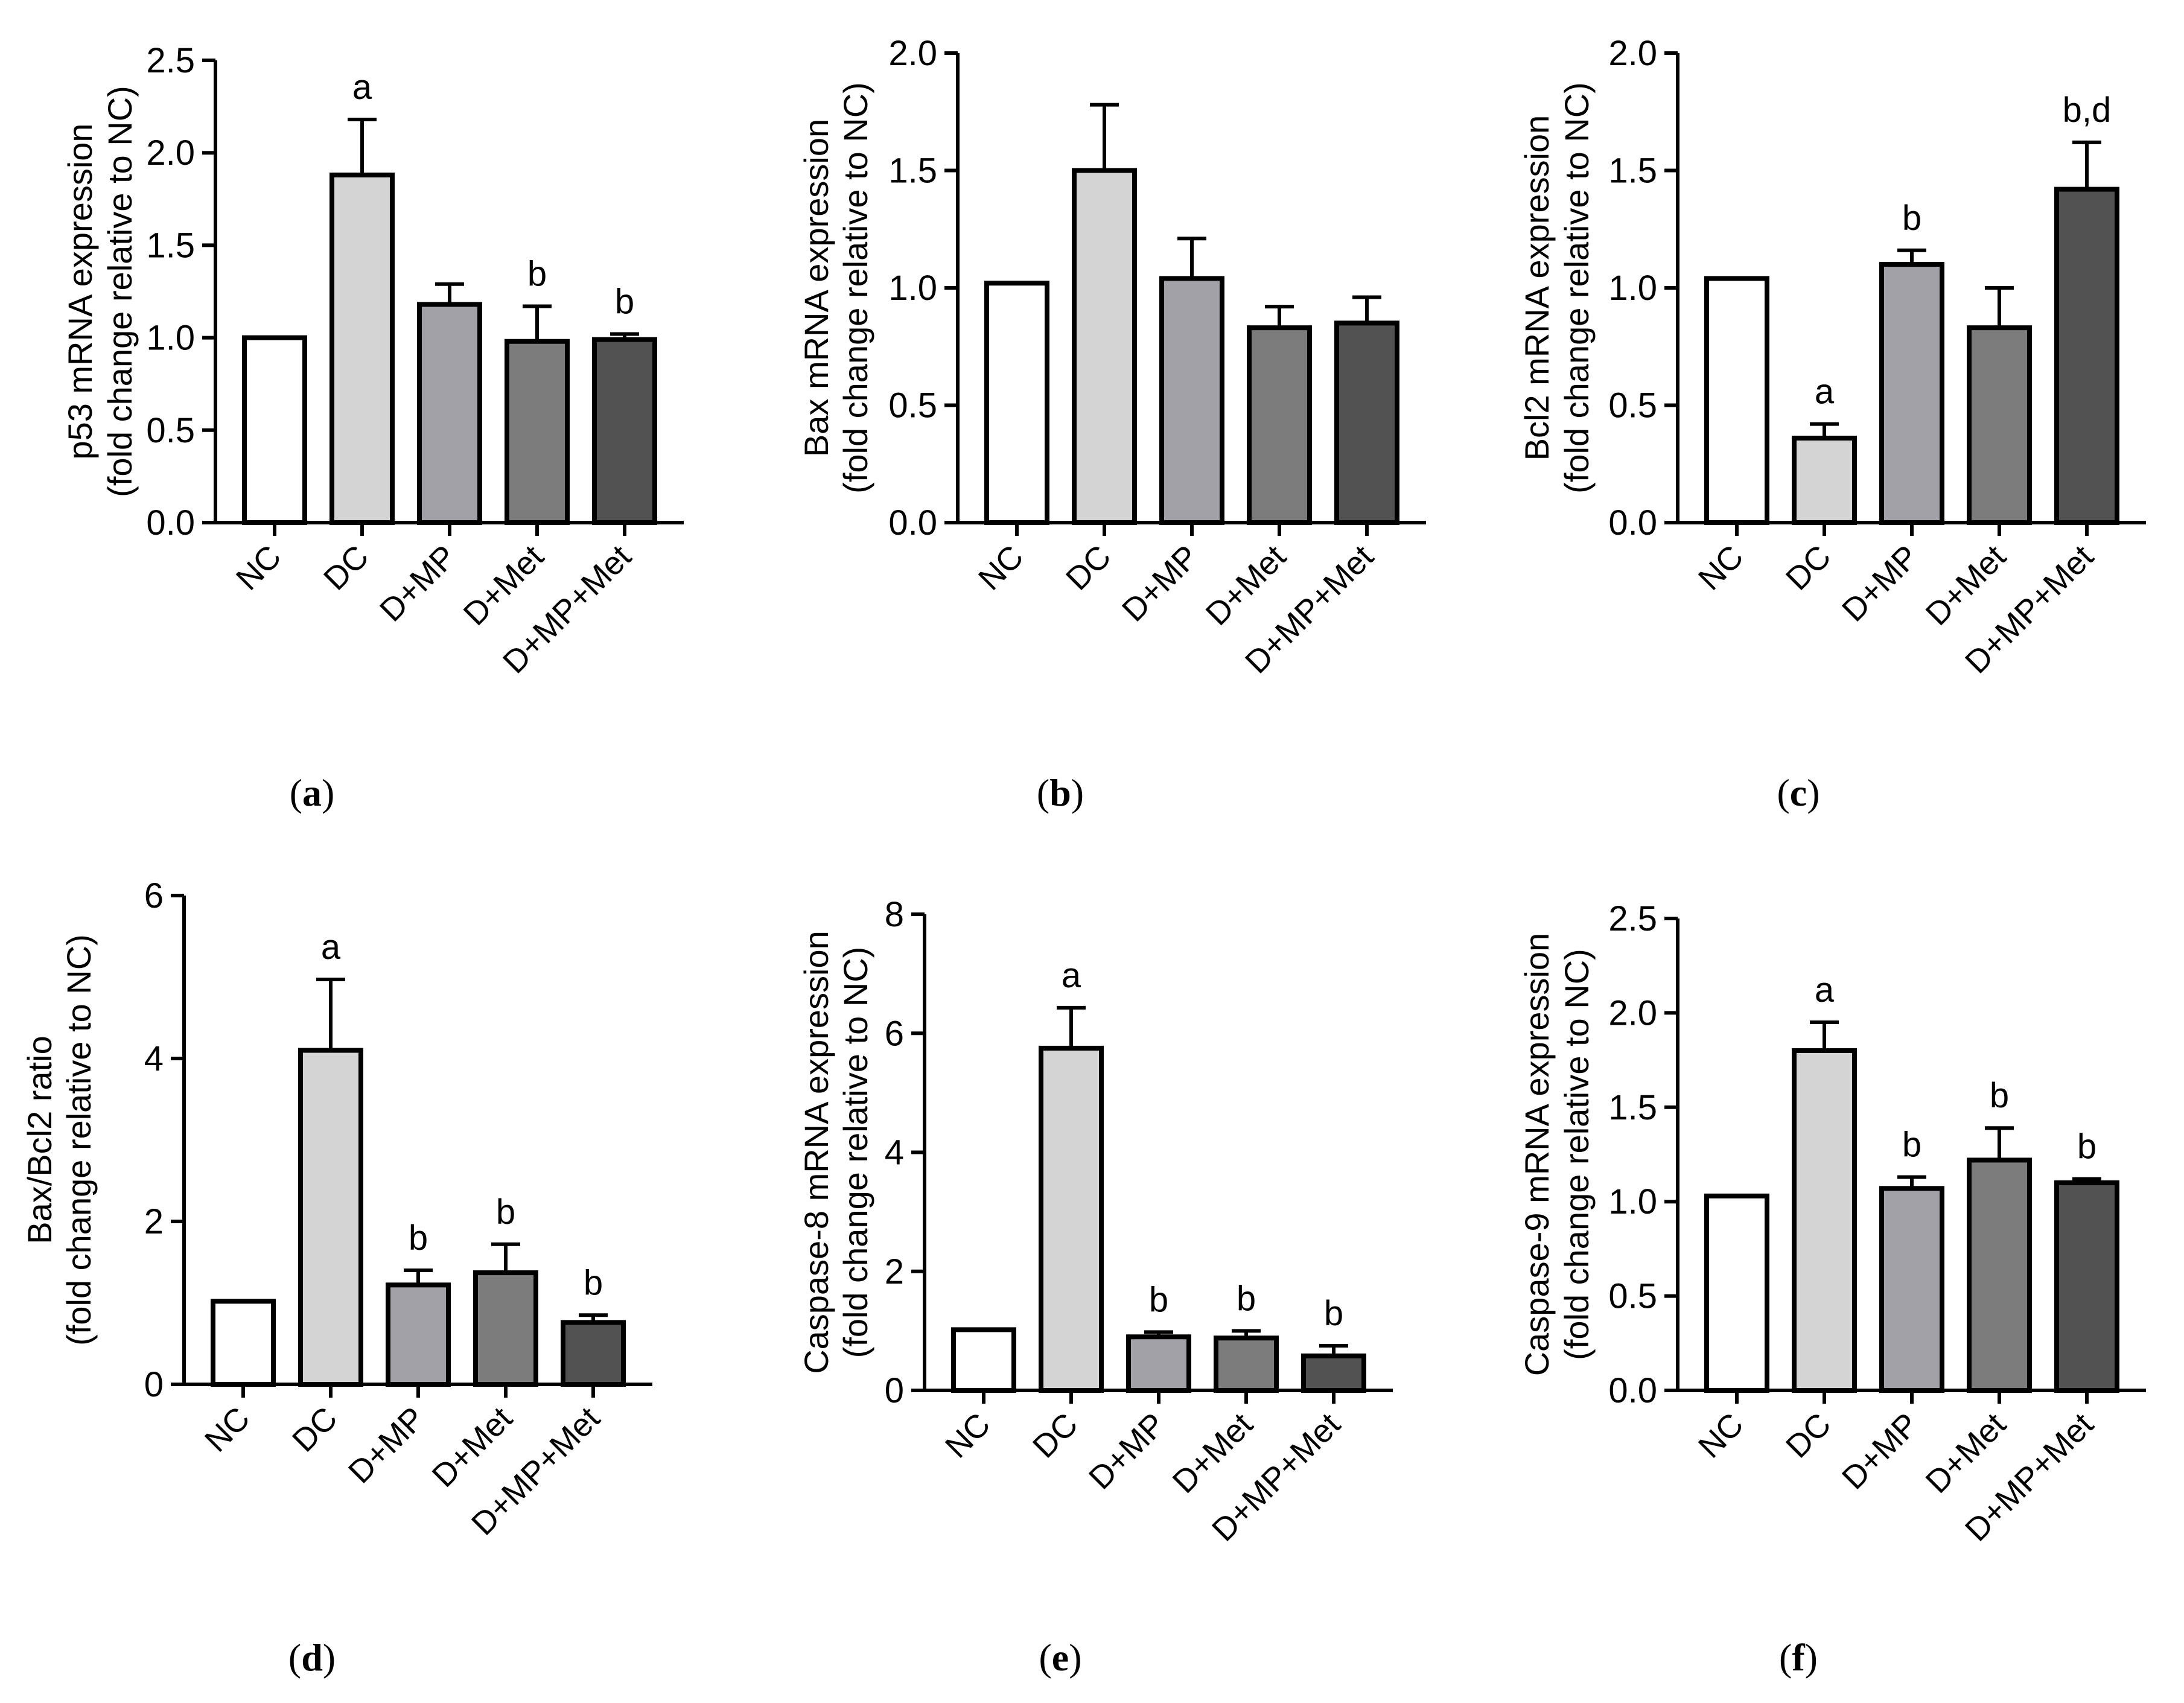  I want to click on significance-label: b,d, so click(2088, 110).